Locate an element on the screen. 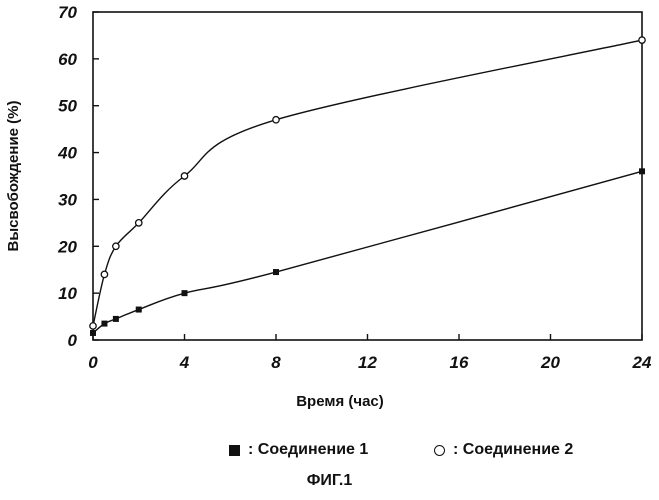 The width and height of the screenshot is (659, 500). x-tick-label: 24 is located at coordinates (642, 362).